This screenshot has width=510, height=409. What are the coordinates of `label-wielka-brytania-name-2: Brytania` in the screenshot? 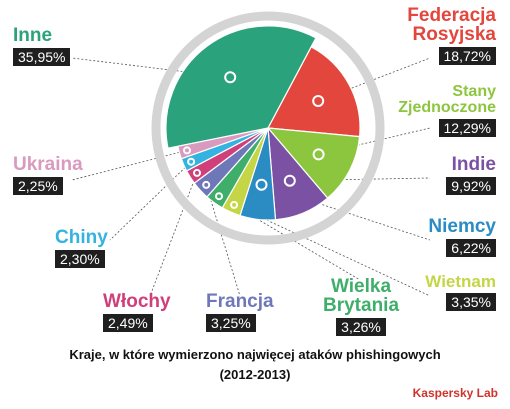 It's located at (361, 305).